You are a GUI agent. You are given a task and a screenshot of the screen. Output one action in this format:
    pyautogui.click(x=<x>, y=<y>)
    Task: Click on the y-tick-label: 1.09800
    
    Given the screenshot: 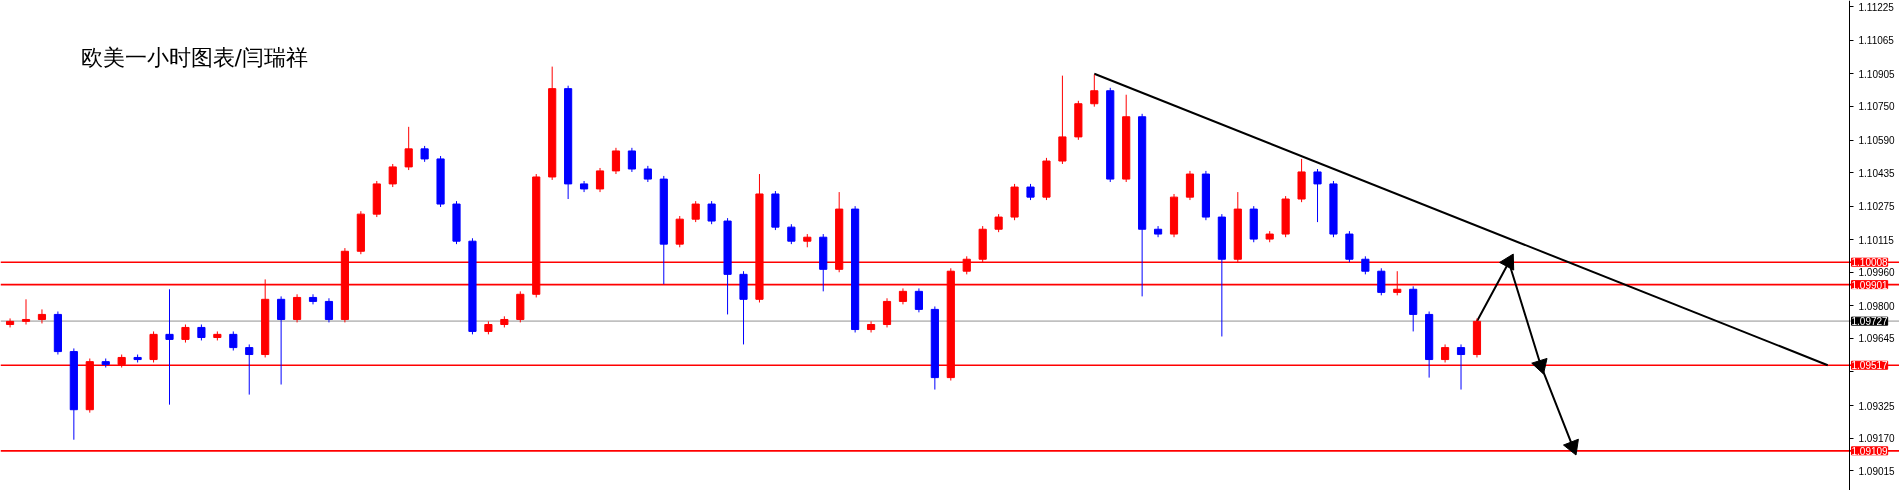 What is the action you would take?
    pyautogui.click(x=1877, y=306)
    